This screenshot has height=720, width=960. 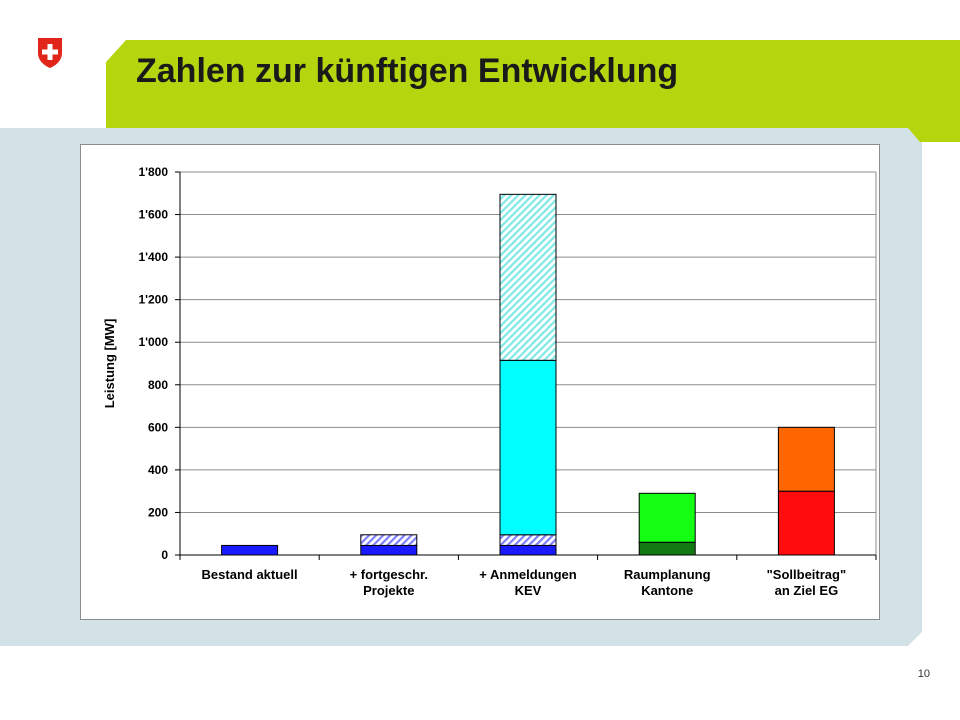 I want to click on x-category-label: Bestand aktuell, so click(x=250, y=574).